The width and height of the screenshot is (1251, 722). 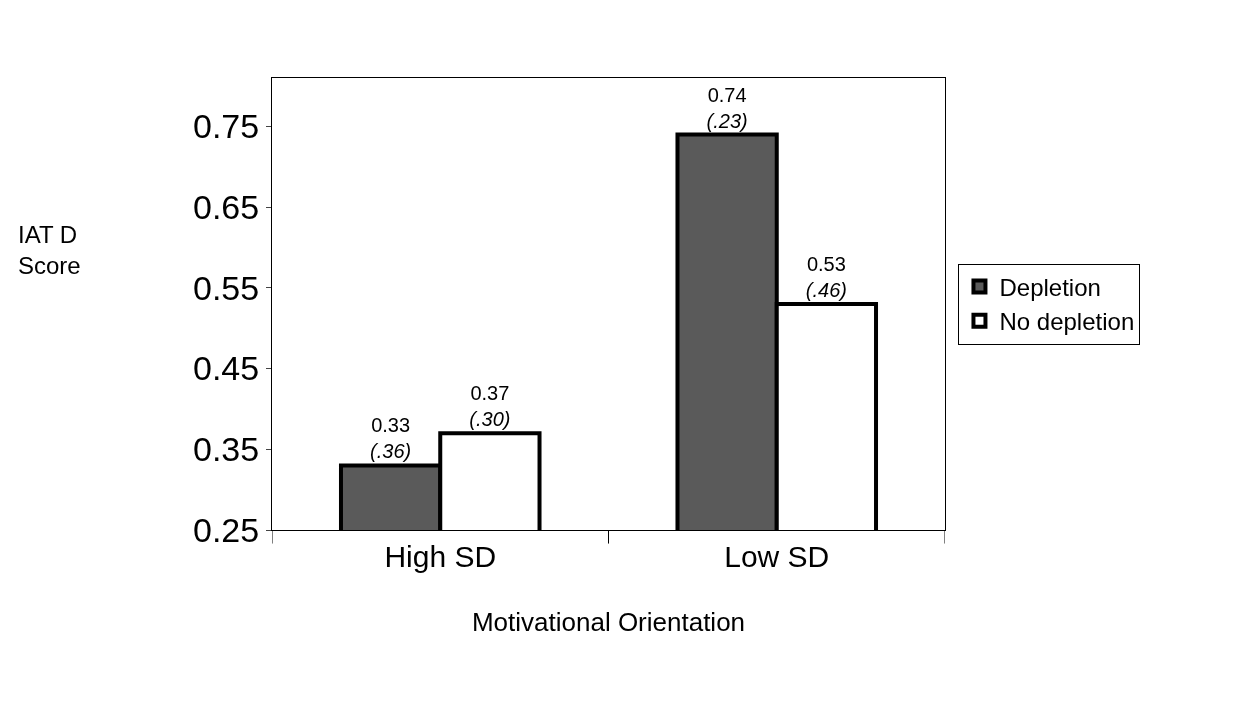 I want to click on legend-label: Depletion, so click(x=1050, y=287).